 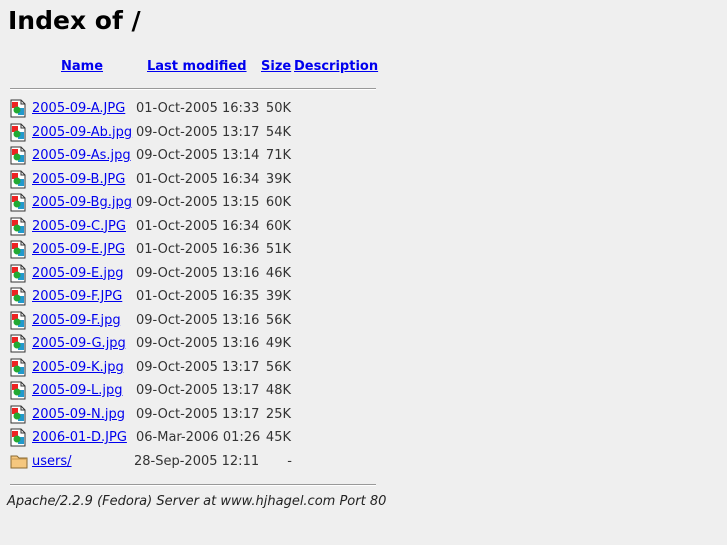 I want to click on table-row: 2005-09-Ab.jpg 09-Oct-2005 13:17 54K, so click(x=190, y=134).